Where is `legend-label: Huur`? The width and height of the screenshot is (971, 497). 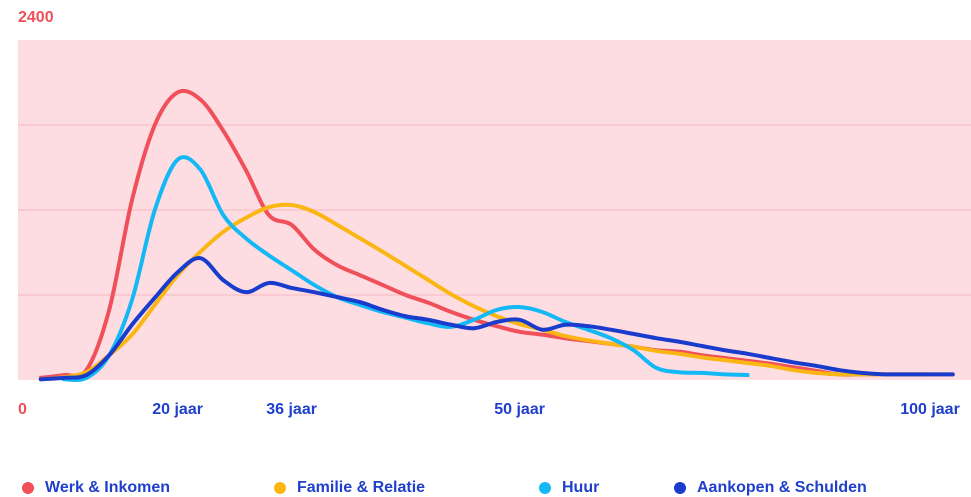 legend-label: Huur is located at coordinates (580, 487).